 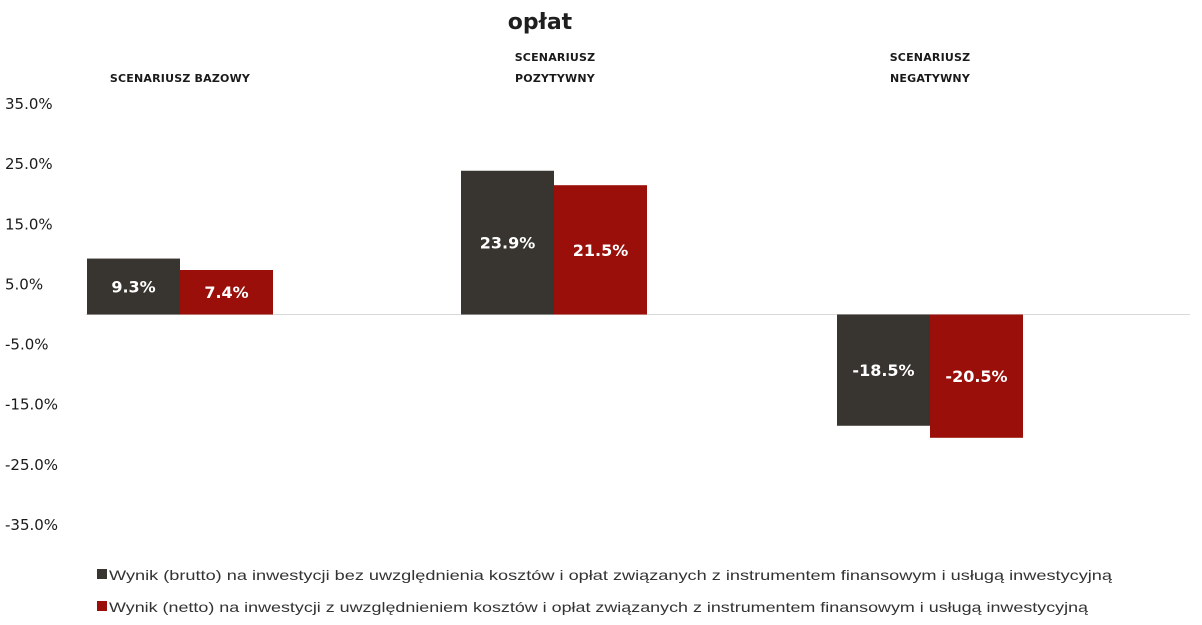 What do you see at coordinates (31, 525) in the screenshot?
I see `y-tick-label: -35.0%` at bounding box center [31, 525].